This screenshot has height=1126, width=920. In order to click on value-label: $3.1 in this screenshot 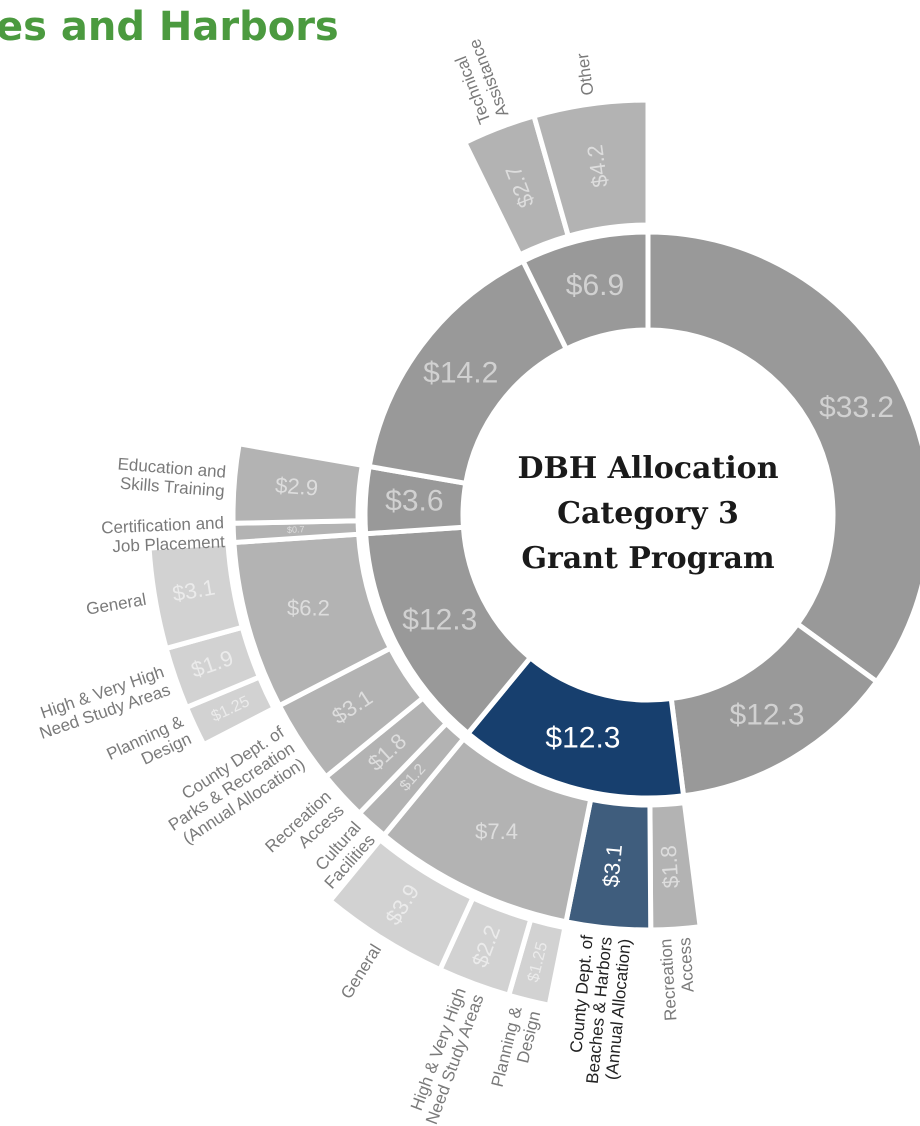, I will do `click(612, 865)`.